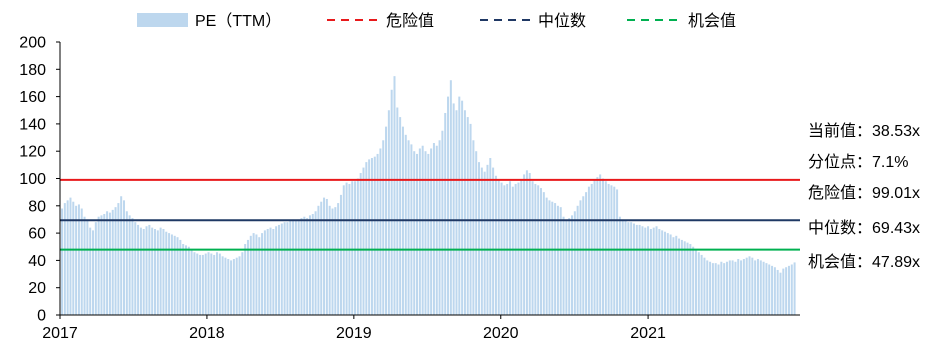 This screenshot has width=952, height=345. Describe the element at coordinates (32, 97) in the screenshot. I see `y-tick-label: 160` at that location.